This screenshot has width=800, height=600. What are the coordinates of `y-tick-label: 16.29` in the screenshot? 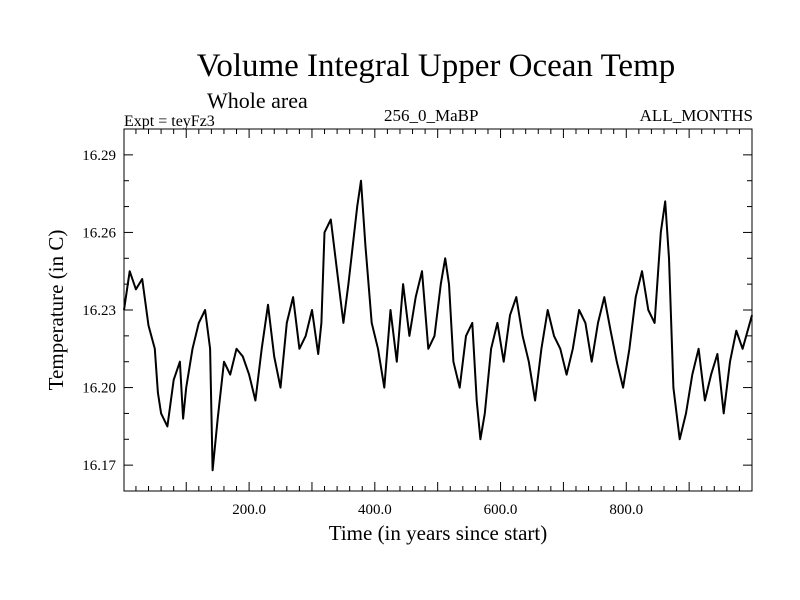 It's located at (99, 156).